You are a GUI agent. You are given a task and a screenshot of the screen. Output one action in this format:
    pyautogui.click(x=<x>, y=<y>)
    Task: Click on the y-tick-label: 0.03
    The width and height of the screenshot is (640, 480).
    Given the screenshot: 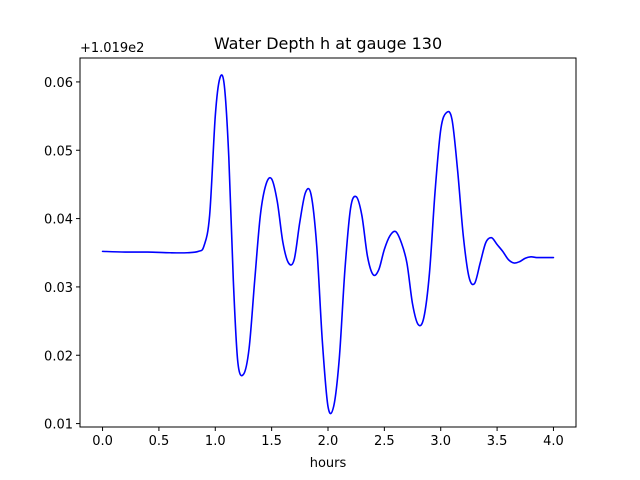 What is the action you would take?
    pyautogui.click(x=58, y=288)
    